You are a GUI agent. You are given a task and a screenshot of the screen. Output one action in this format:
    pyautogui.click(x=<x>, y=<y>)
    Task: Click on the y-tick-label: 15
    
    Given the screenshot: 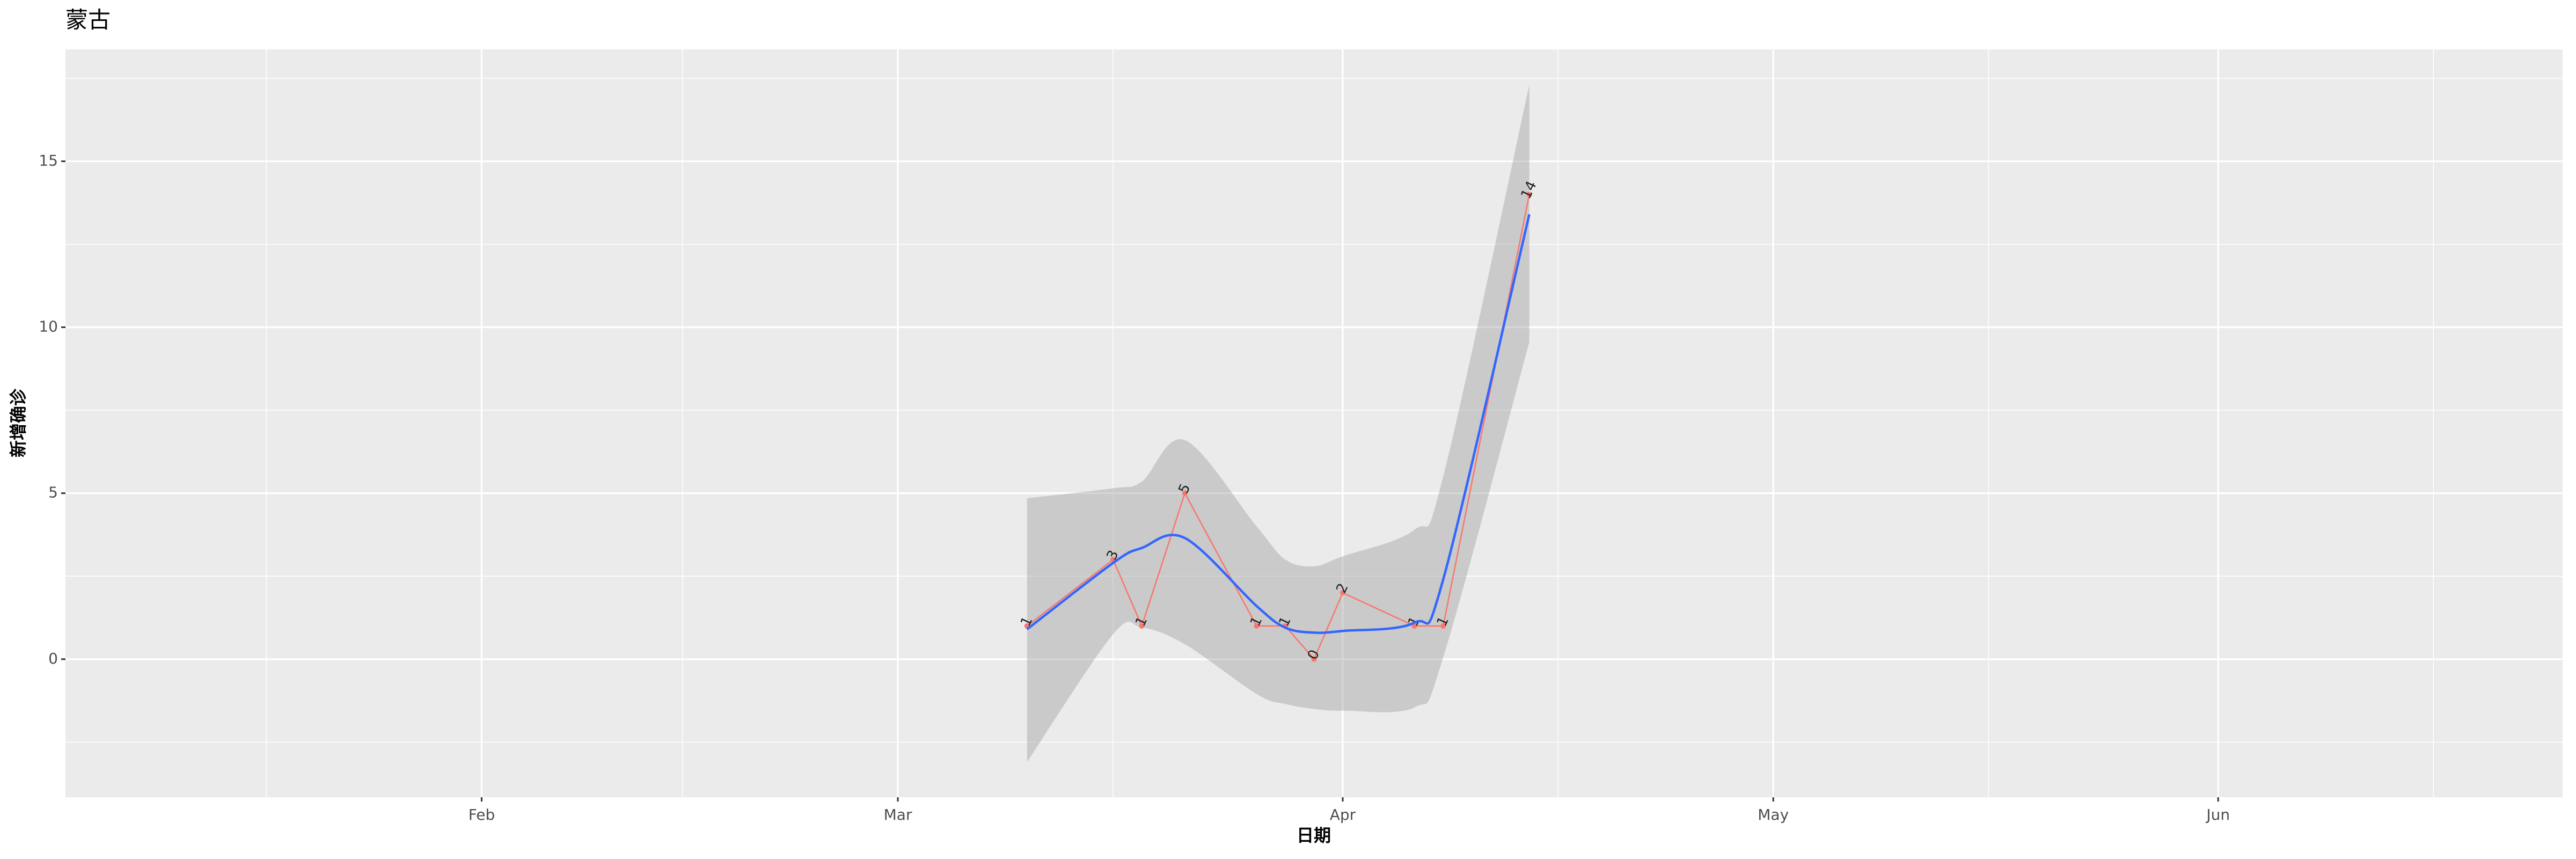 What is the action you would take?
    pyautogui.click(x=48, y=160)
    